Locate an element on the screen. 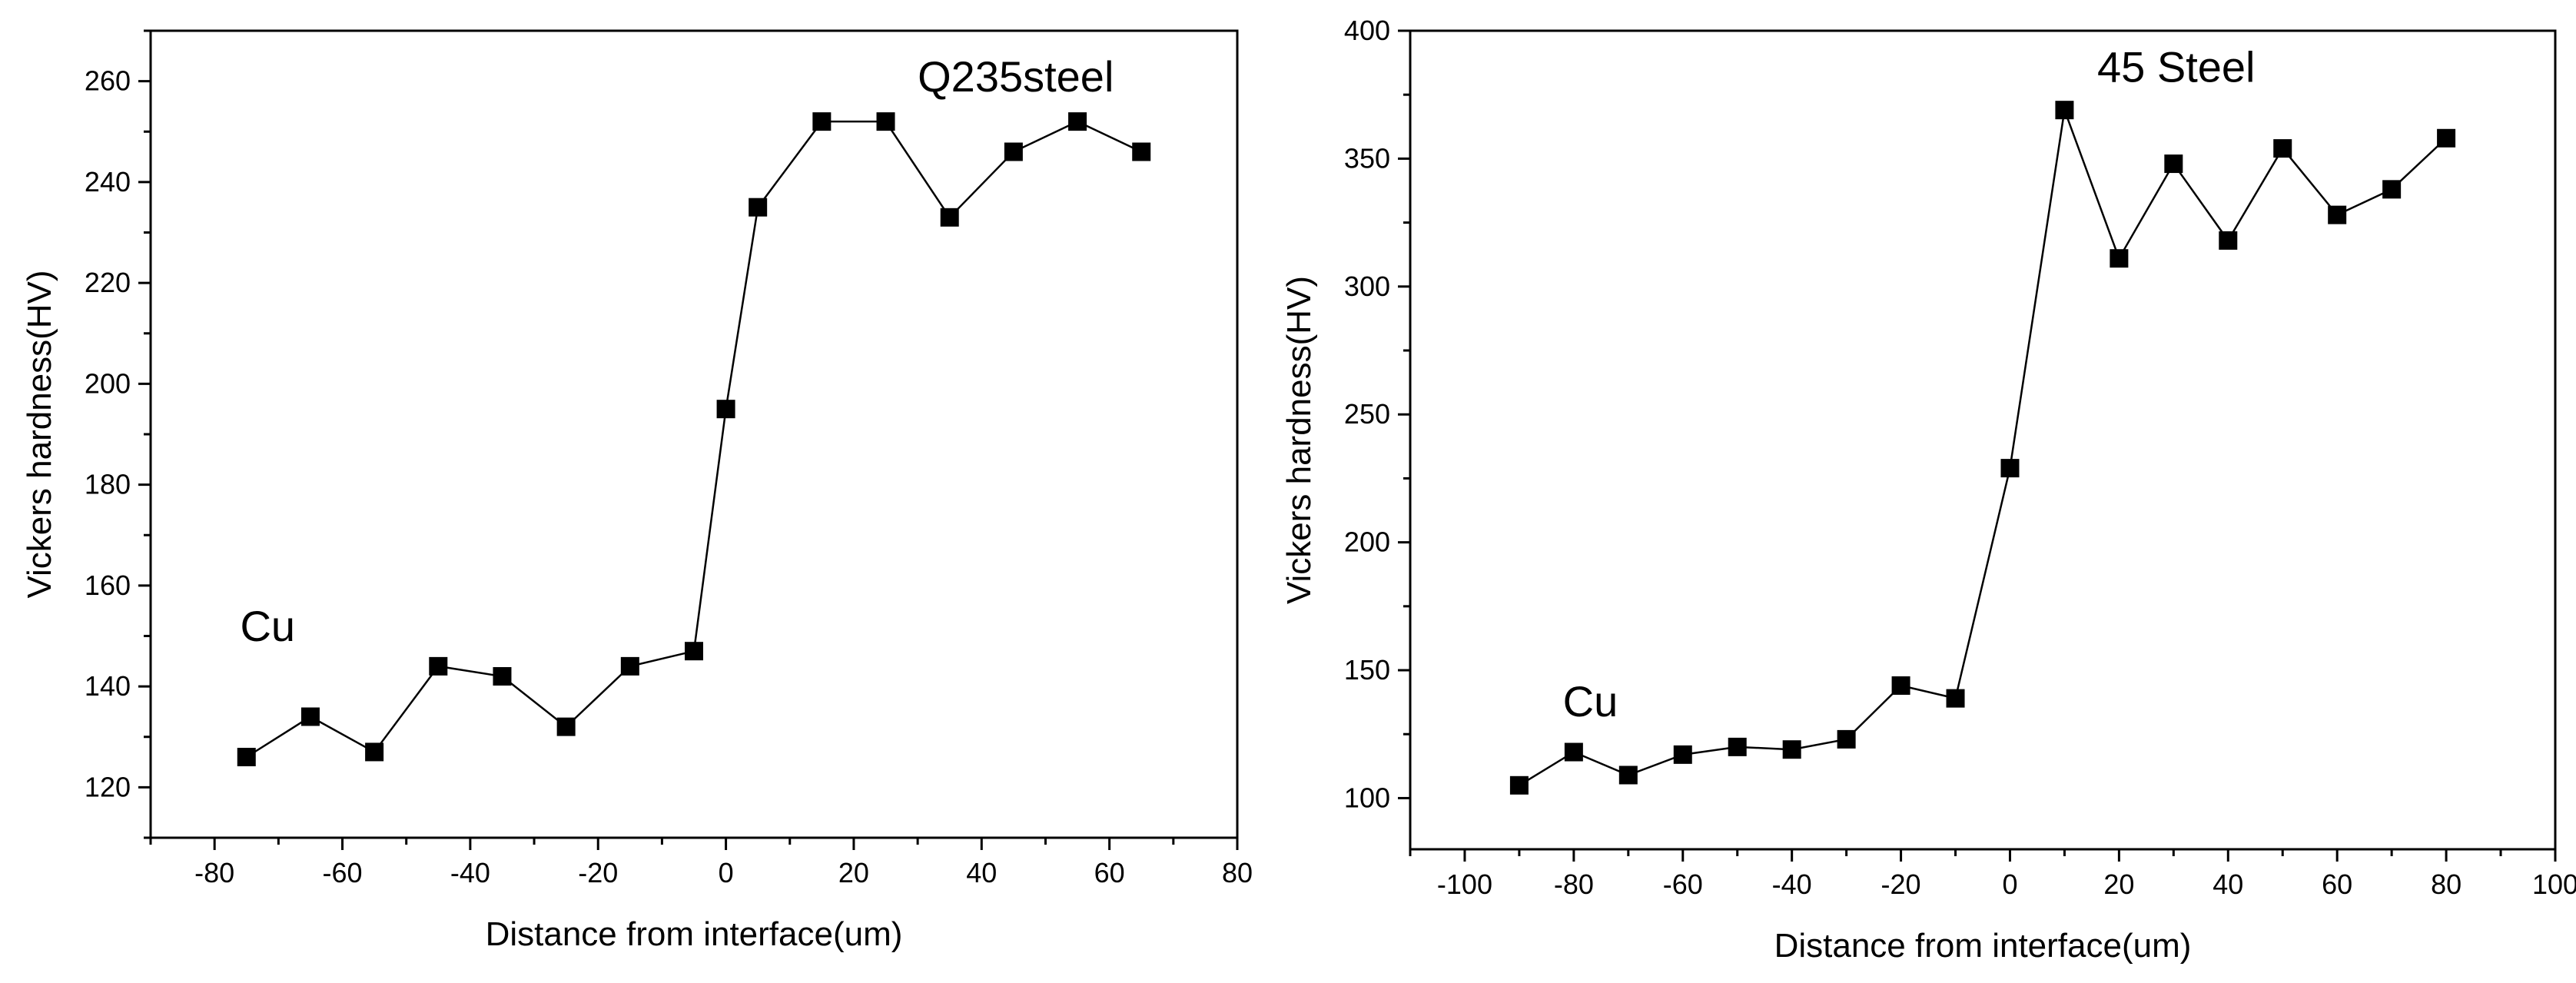  y-tick-label: 120 is located at coordinates (108, 786).